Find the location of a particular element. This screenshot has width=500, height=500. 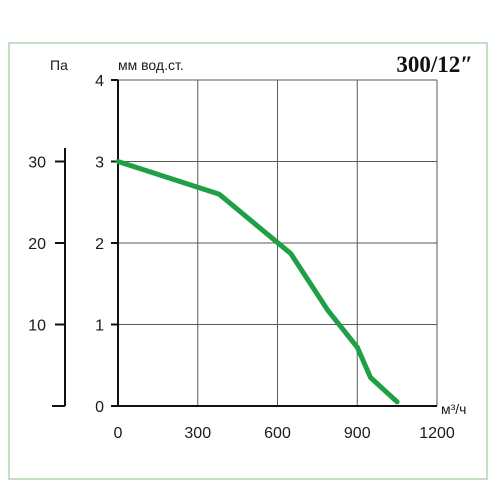

y-tick-label: 4 is located at coordinates (99, 81).